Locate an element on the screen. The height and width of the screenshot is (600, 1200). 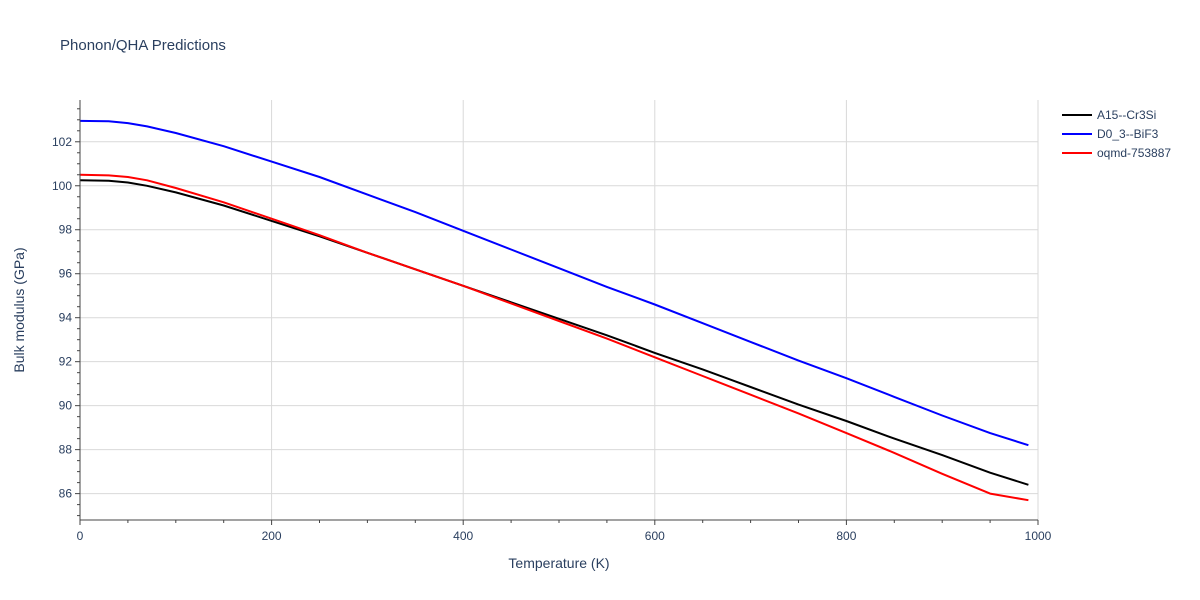
x-tick-label: 800 is located at coordinates (846, 536).